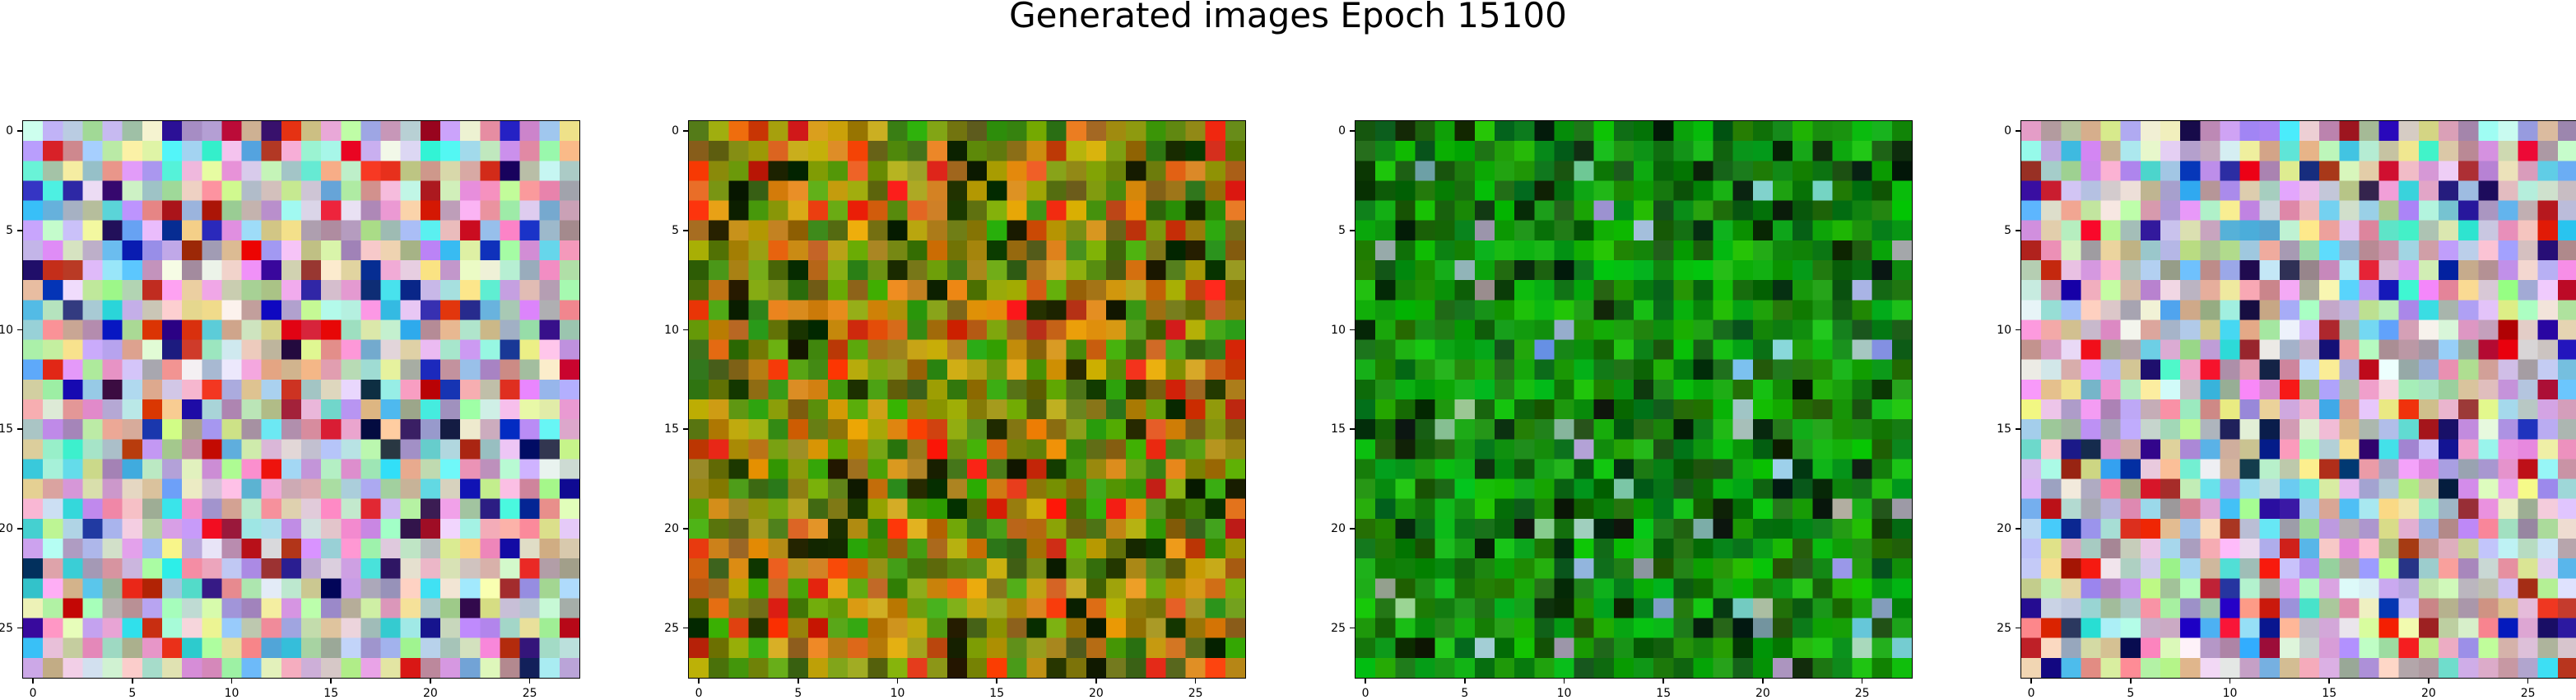 This screenshot has height=700, width=2576. I want to click on figure-title: Generated images Epoch 15100, so click(1288, 17).